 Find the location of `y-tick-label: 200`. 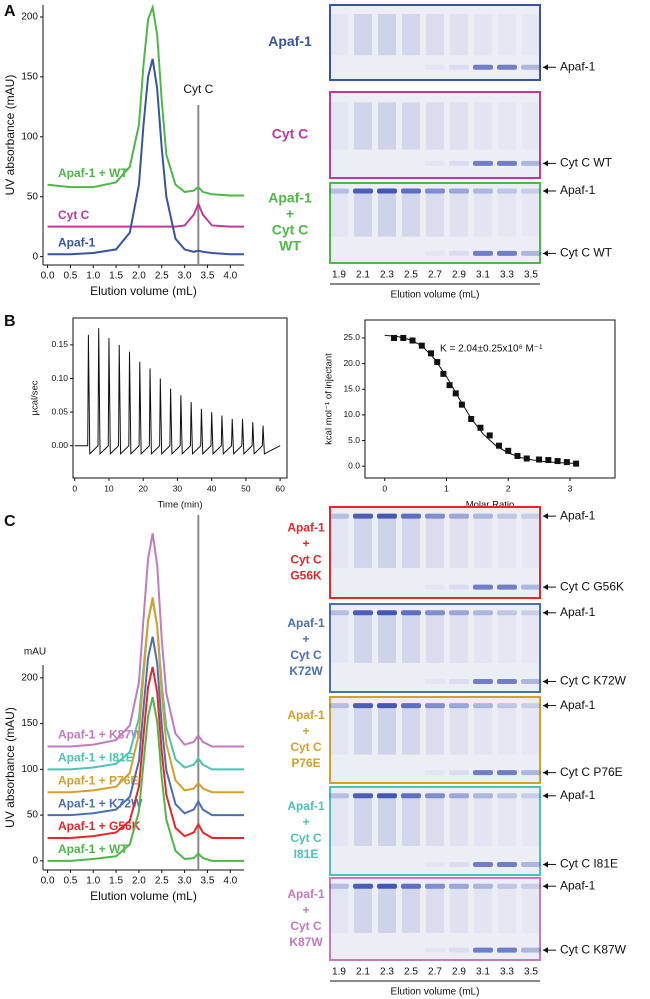

y-tick-label: 200 is located at coordinates (29, 678).